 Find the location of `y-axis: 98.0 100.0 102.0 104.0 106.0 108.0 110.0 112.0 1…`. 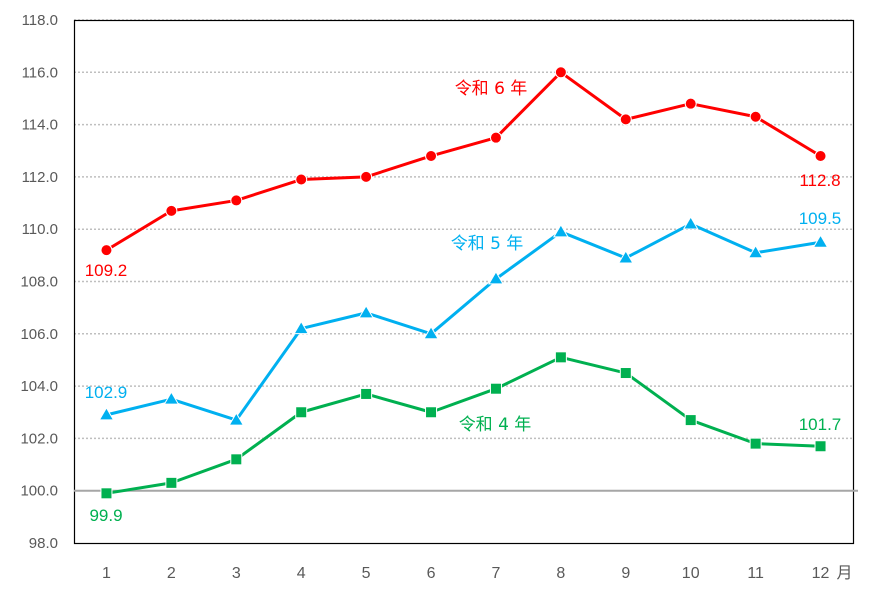

y-axis: 98.0 100.0 102.0 104.0 106.0 108.0 110.0 112.0 1… is located at coordinates (39, 282).